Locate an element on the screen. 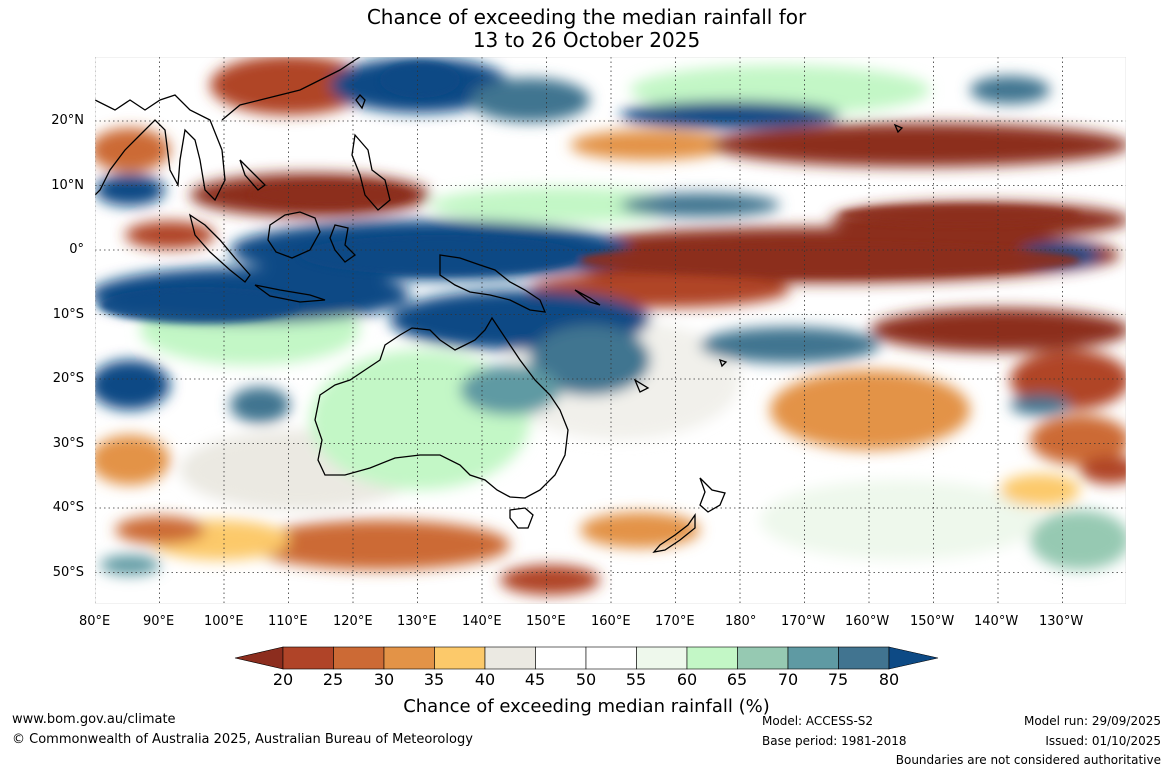  colorbar-extend-low is located at coordinates (259, 658).